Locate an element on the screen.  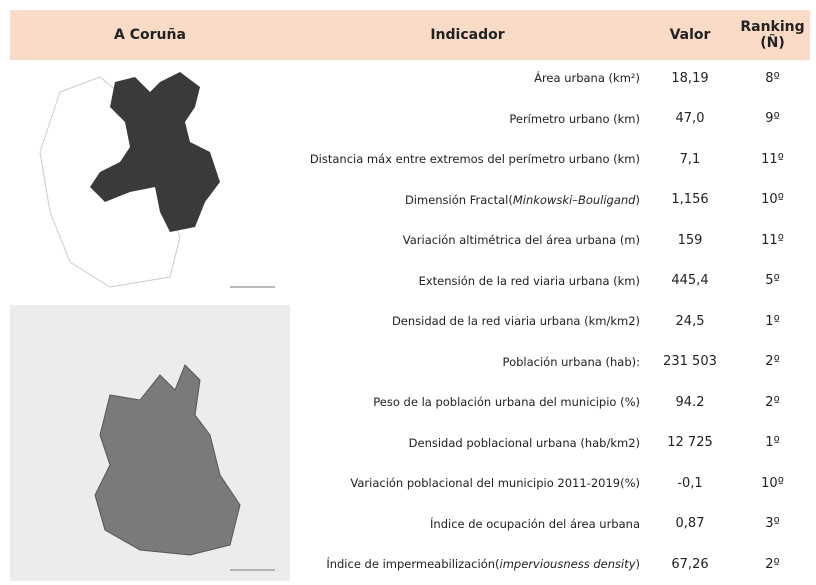
indicator-segment: Extensión de la red viaria urbana (km) is located at coordinates (529, 280).